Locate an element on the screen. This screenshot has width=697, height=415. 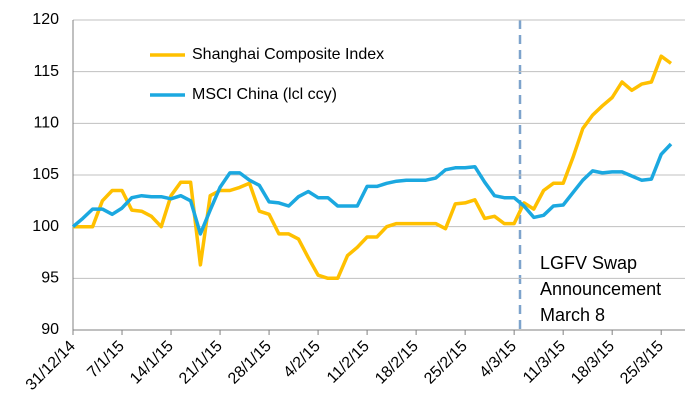
x-tick-label: 4/3/15 is located at coordinates (498, 360).